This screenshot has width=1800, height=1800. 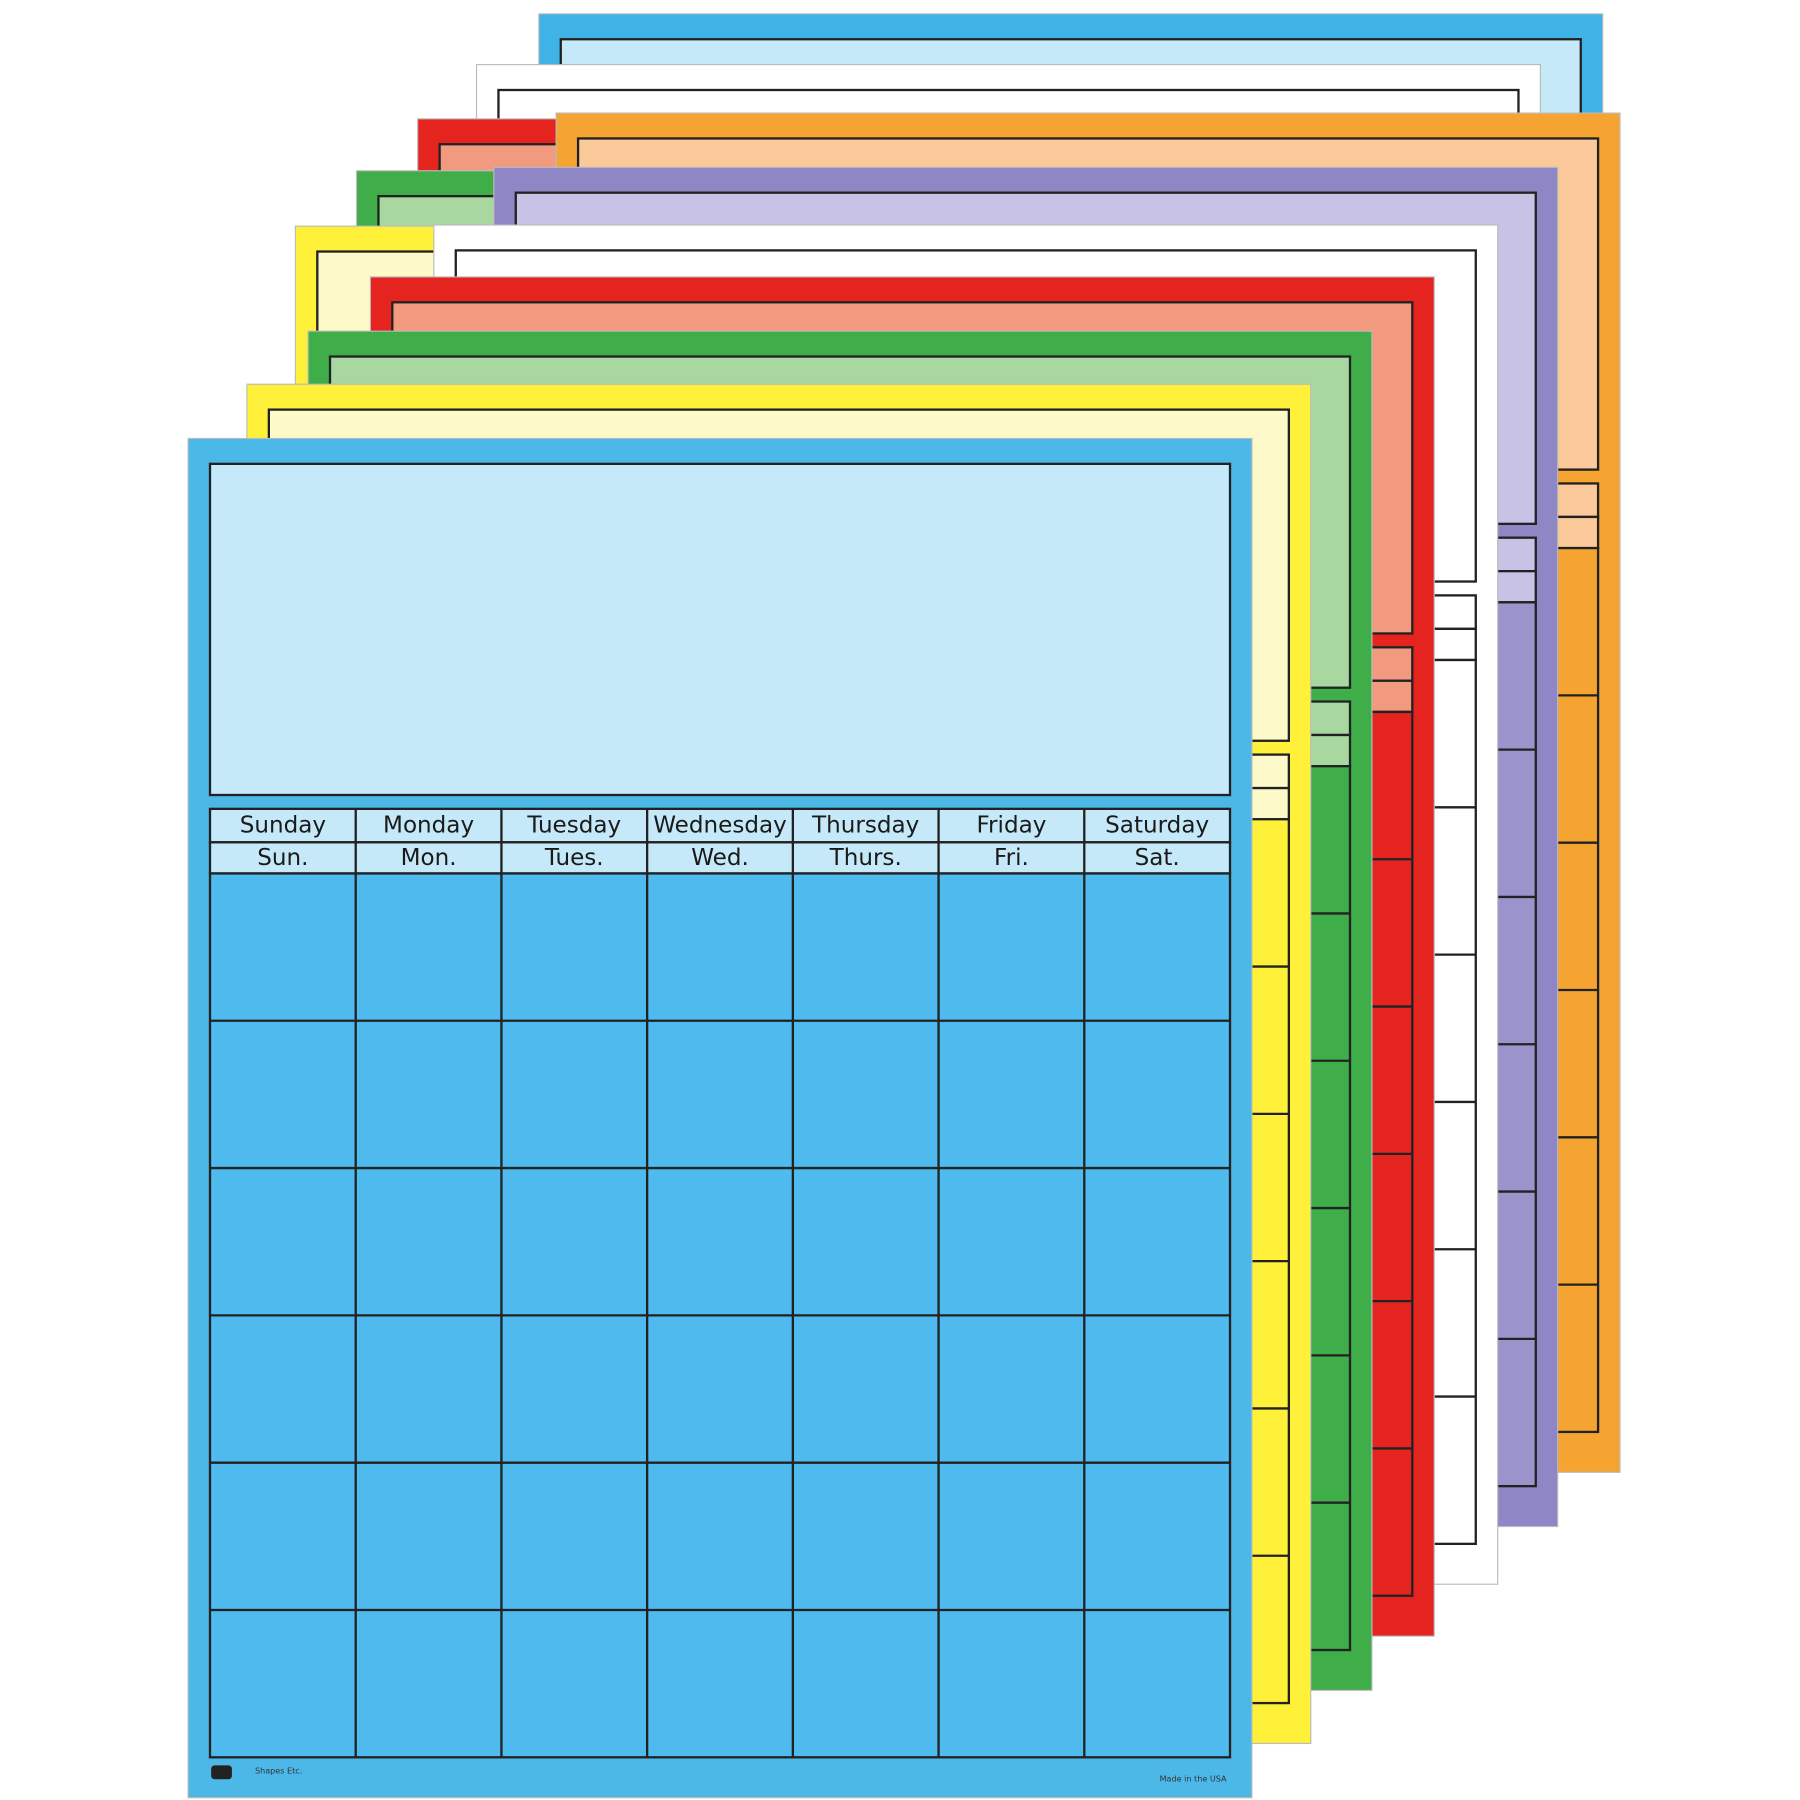 I want to click on day-name: Saturday, so click(x=1157, y=826).